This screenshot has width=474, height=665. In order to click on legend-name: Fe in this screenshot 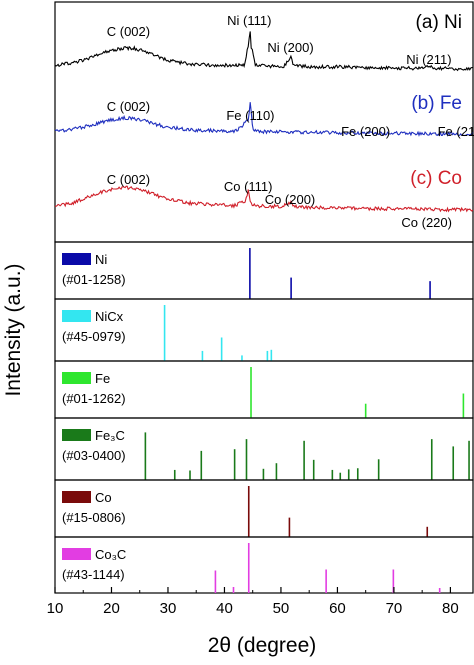, I will do `click(102, 378)`.